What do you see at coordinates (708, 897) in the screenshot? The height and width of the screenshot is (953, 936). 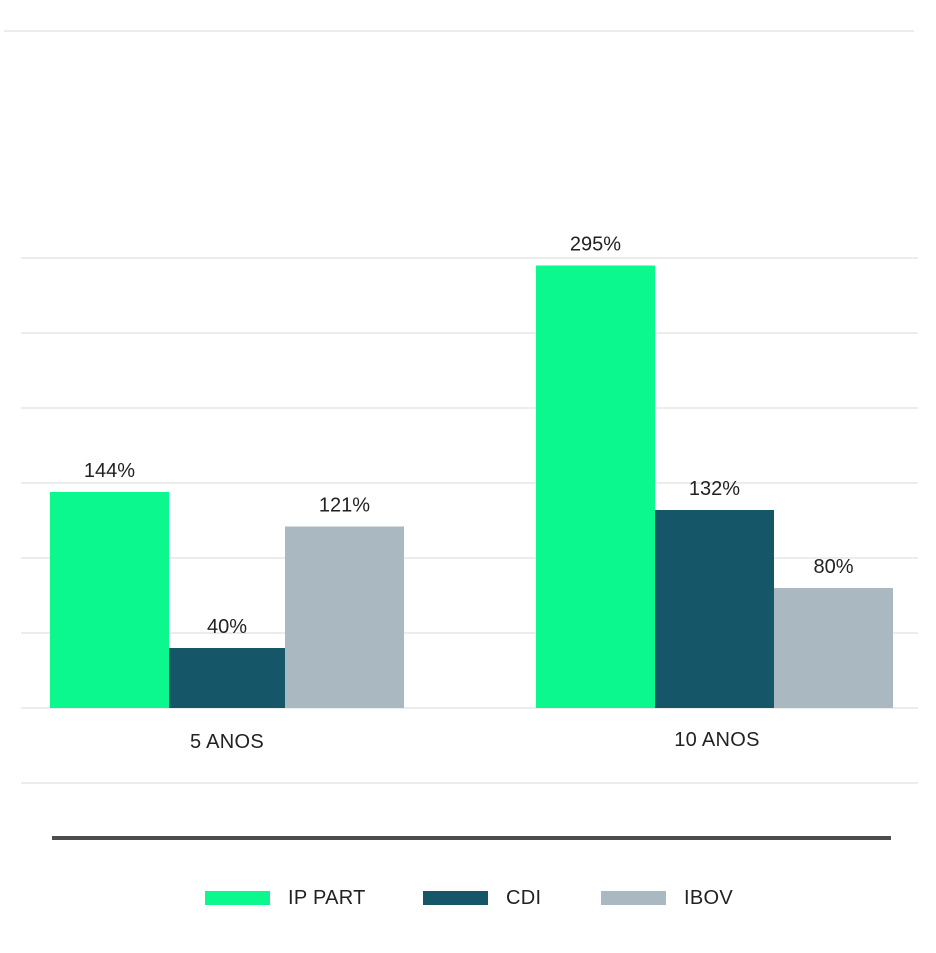 I see `legend-label-ibov: IBOV` at bounding box center [708, 897].